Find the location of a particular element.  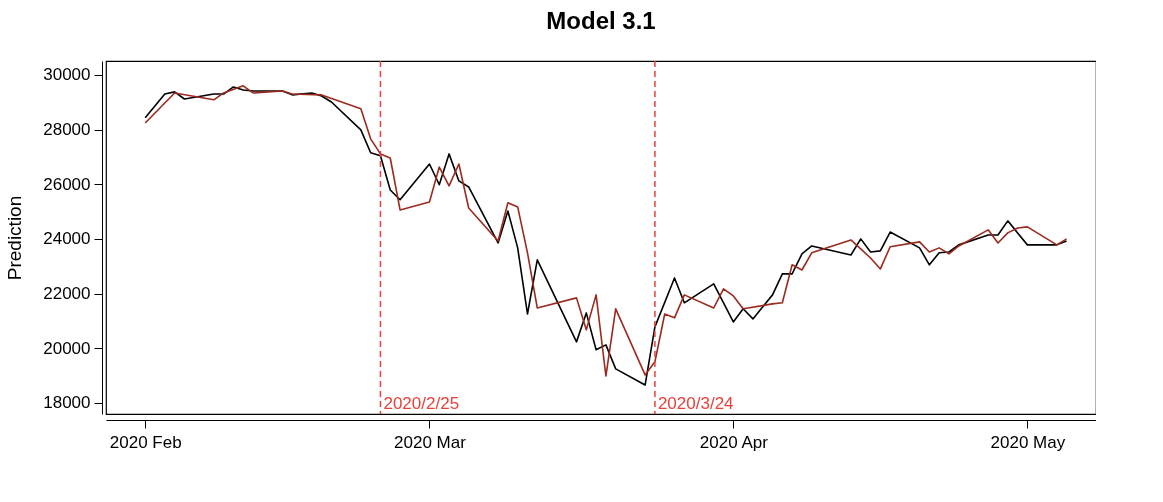

y-tick-label: 30000 is located at coordinates (67, 75).